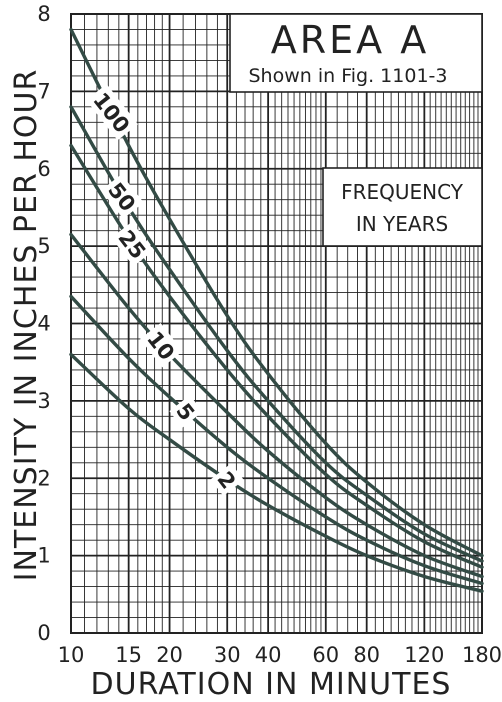 This screenshot has height=702, width=502. What do you see at coordinates (43, 633) in the screenshot?
I see `y-tick-label: 0` at bounding box center [43, 633].